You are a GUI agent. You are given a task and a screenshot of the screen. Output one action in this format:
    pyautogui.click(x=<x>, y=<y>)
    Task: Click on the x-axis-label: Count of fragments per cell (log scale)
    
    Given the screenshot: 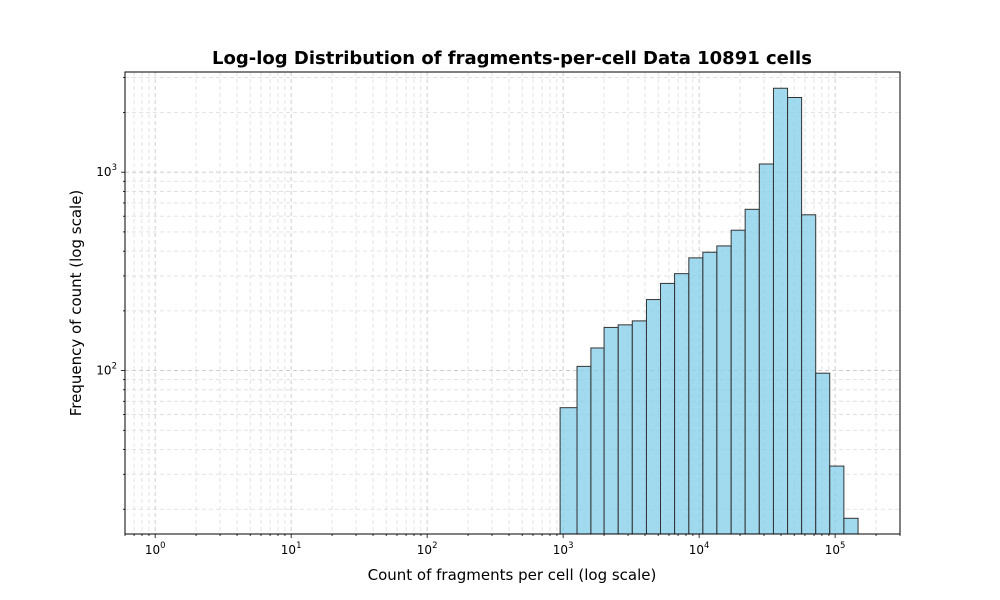 What is the action you would take?
    pyautogui.click(x=512, y=575)
    